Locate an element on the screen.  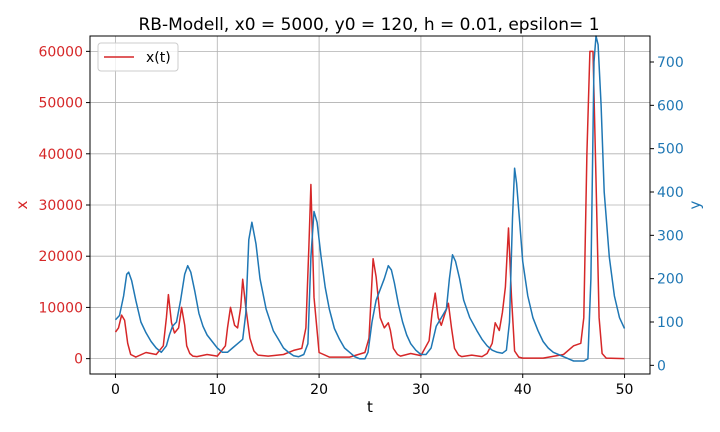
y-left-tick-label-6: 60000 is located at coordinates (60, 52).